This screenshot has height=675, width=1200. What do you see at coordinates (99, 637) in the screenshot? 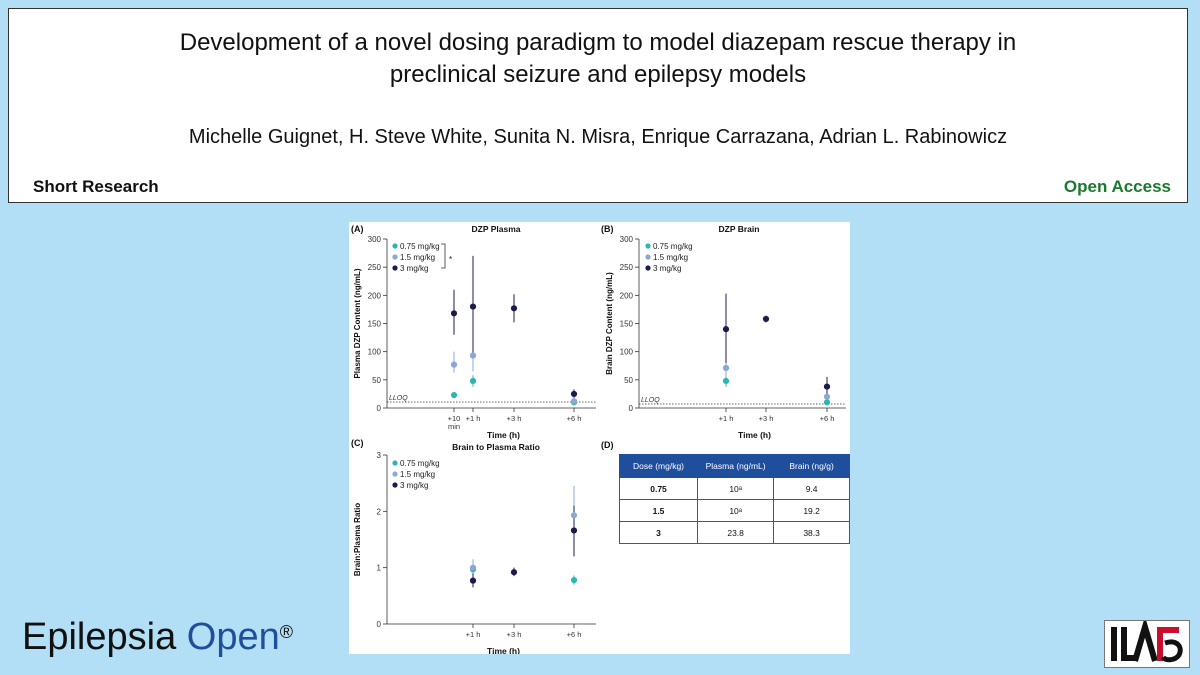
I see `journal-name-part1: Epilepsia` at bounding box center [99, 637].